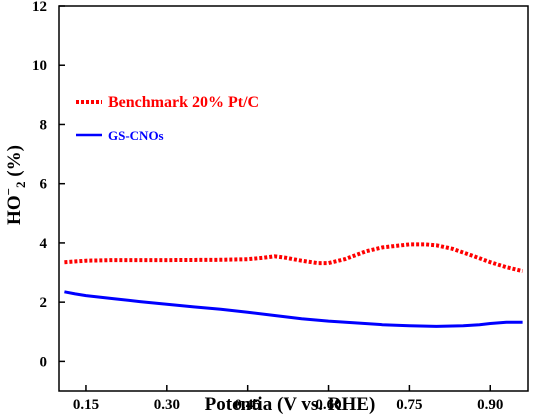  I want to click on y-axis: 0 2 4 6 8 10 12, so click(48, 185).